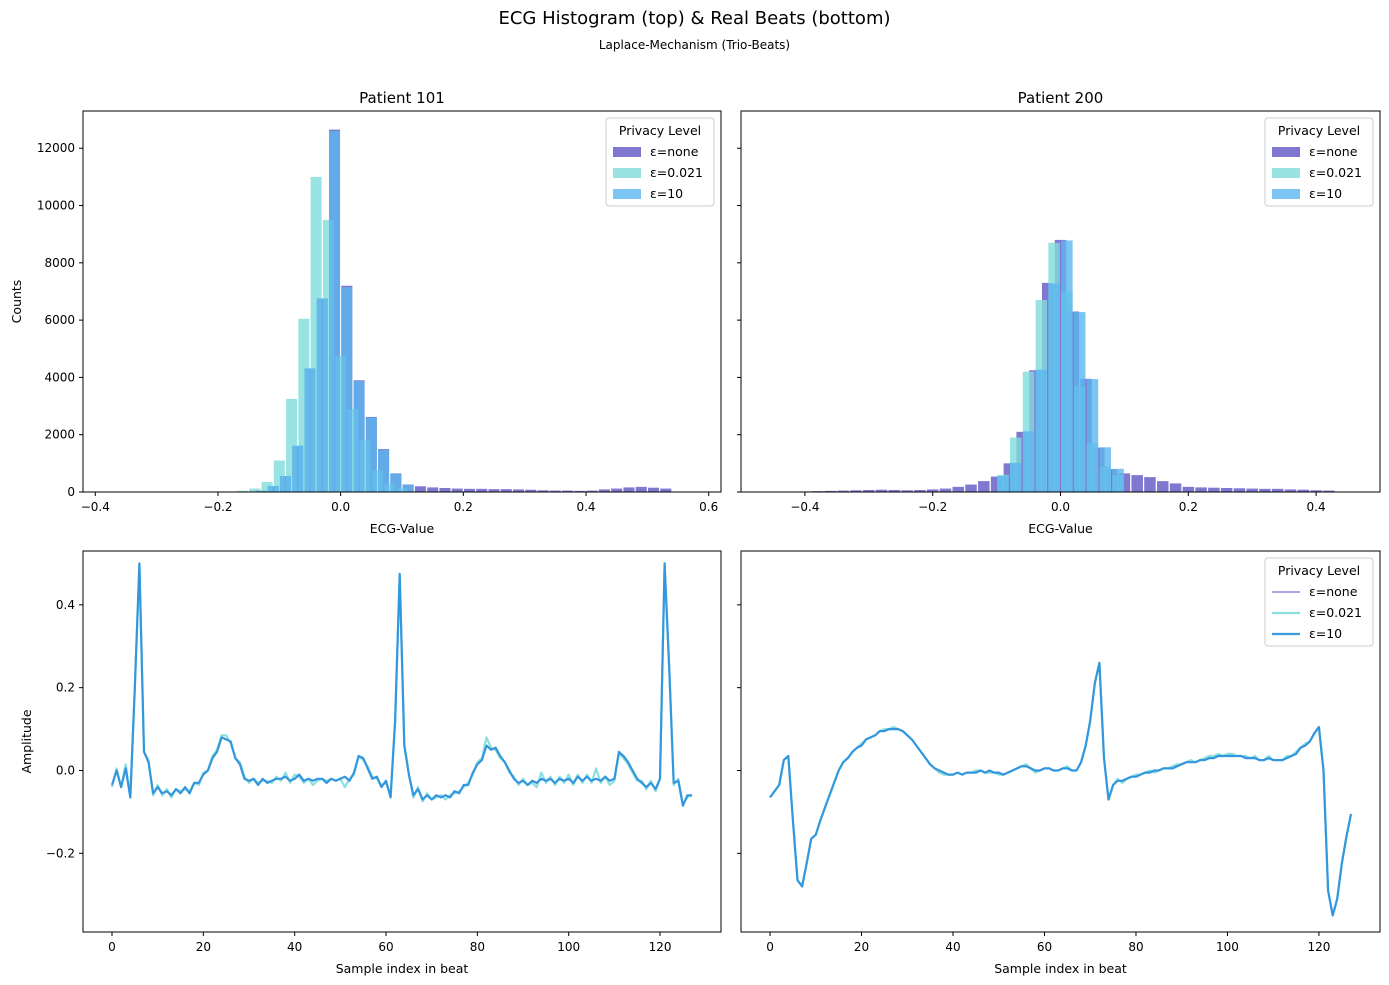  Describe the element at coordinates (56, 148) in the screenshot. I see `y-tick-label: 12000` at that location.